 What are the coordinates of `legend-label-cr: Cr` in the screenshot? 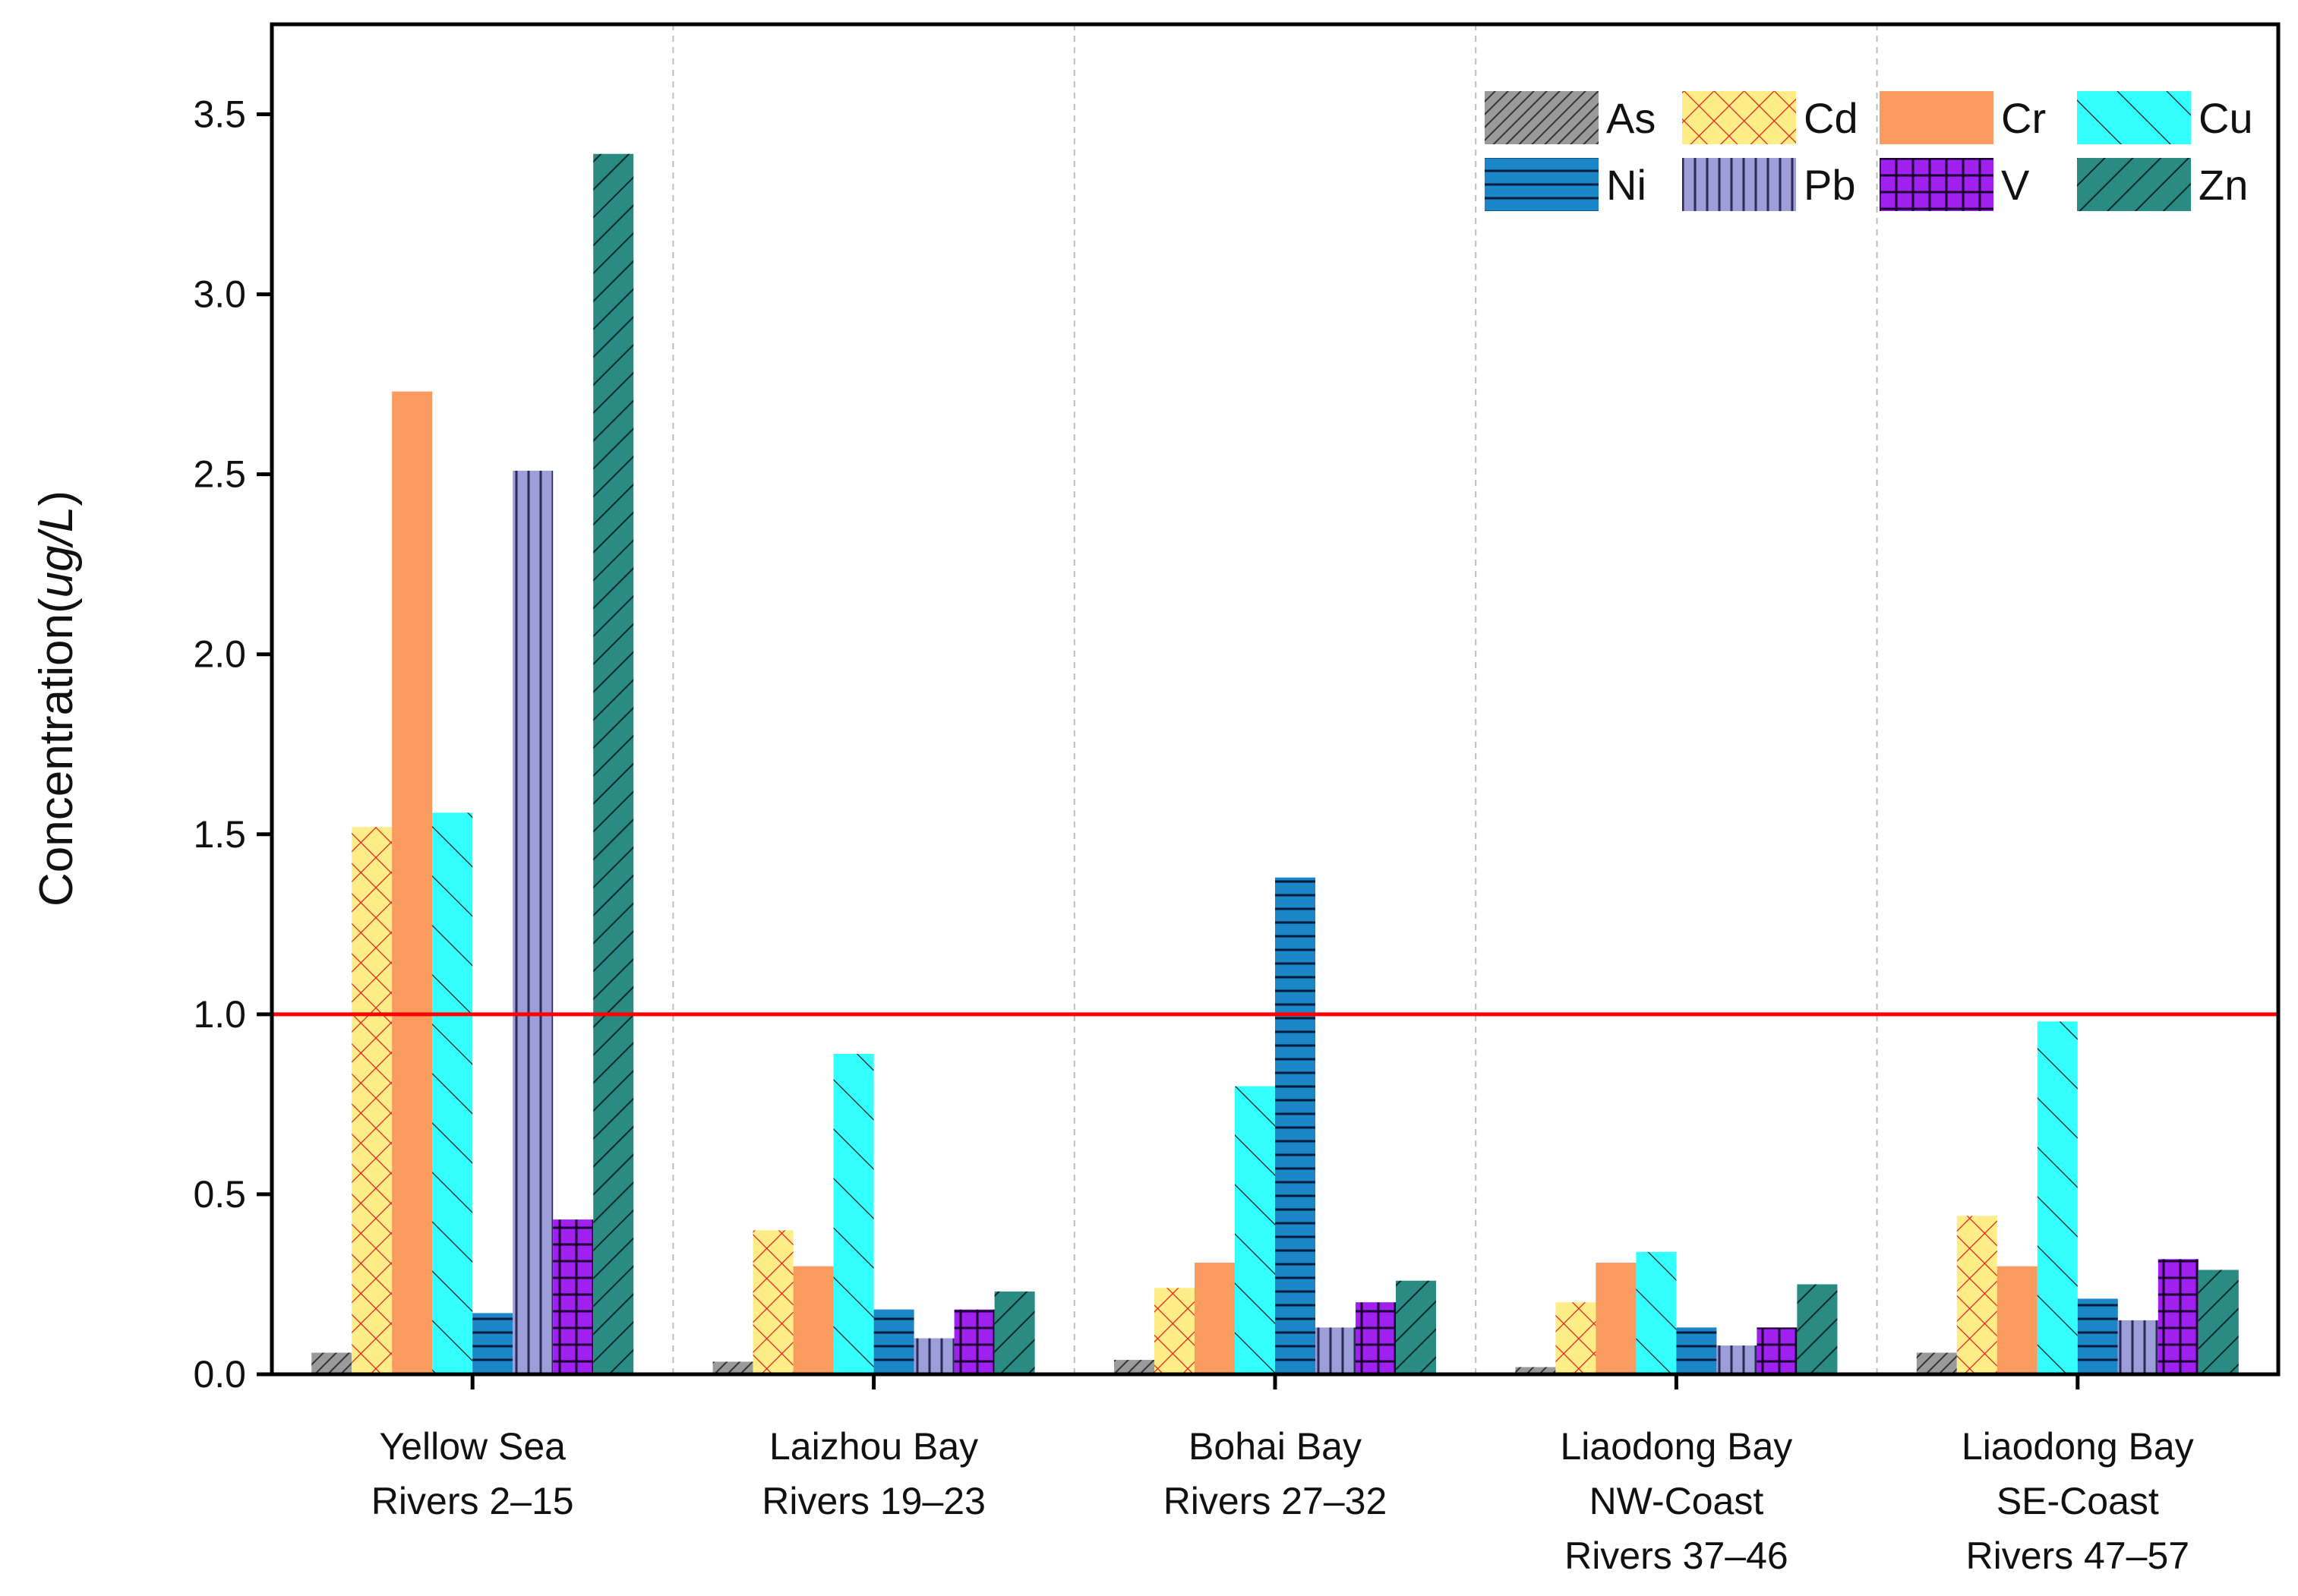 It's located at (2023, 118).